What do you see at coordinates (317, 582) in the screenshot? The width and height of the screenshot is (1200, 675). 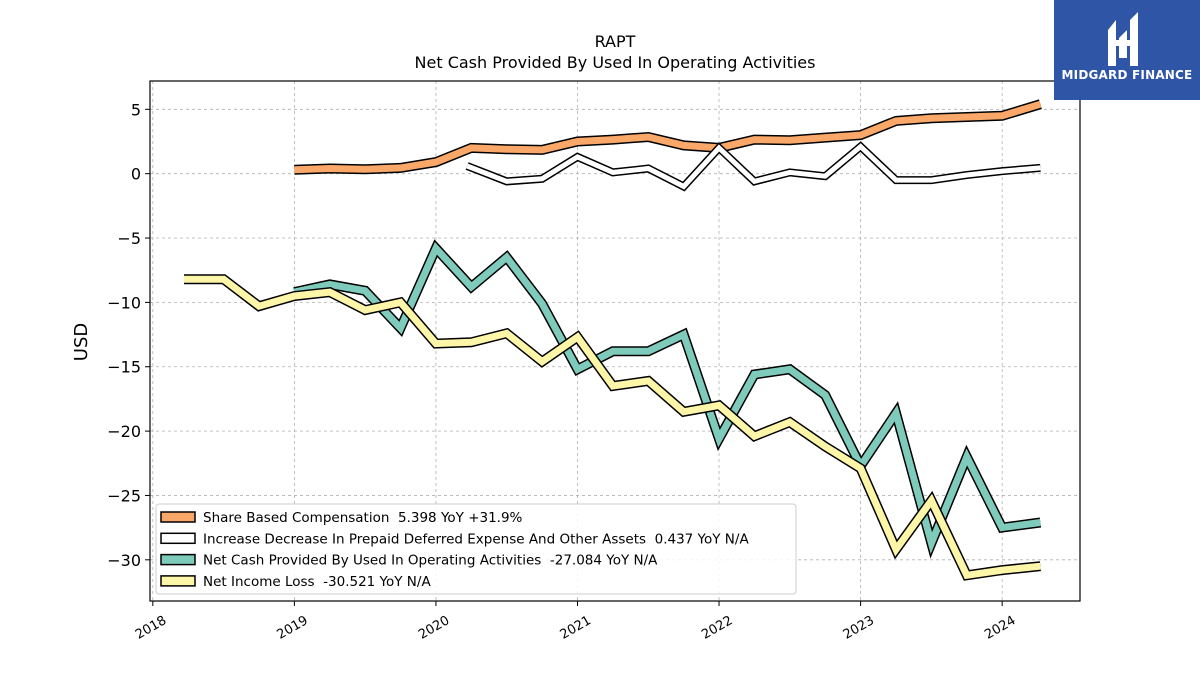 I see `legend-entry-label: Net Income Loss -30.521 YoY N/A` at bounding box center [317, 582].